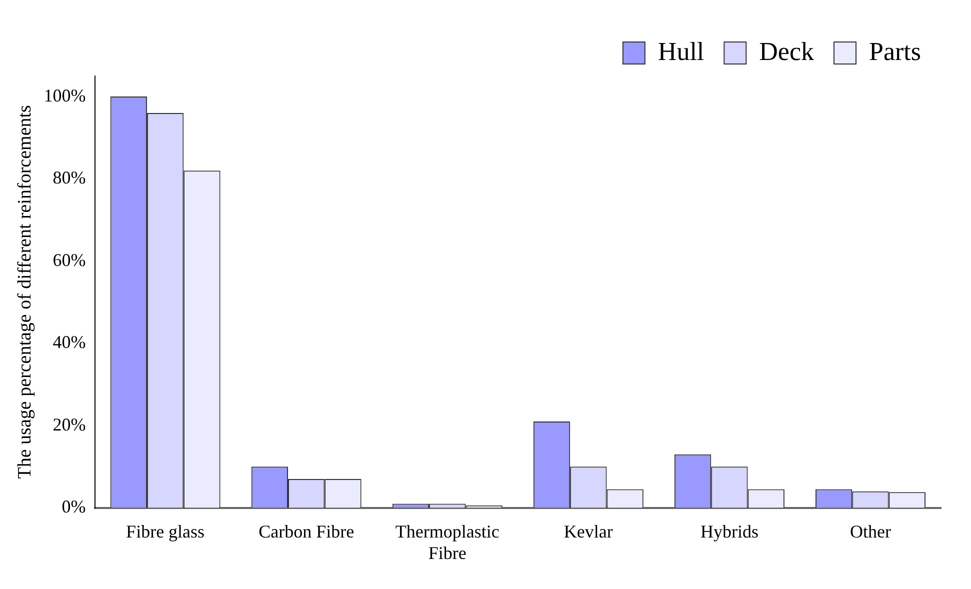  Describe the element at coordinates (786, 51) in the screenshot. I see `legend-label: Deck` at that location.